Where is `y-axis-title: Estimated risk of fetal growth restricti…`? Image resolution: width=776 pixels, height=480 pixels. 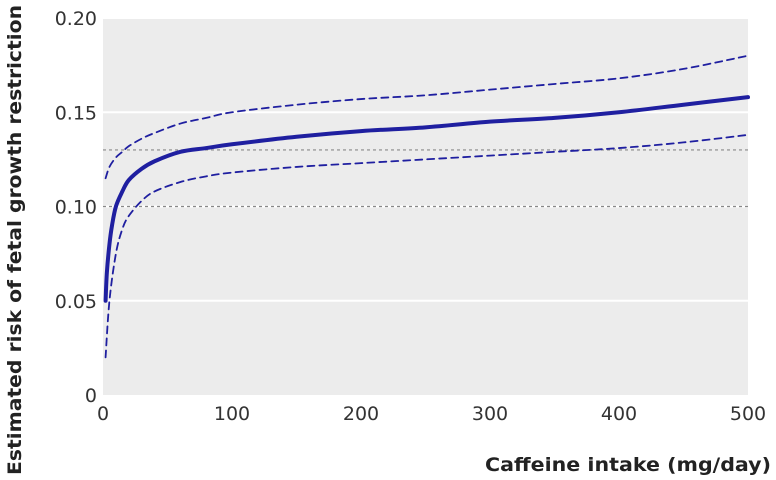
y-axis-title: Estimated risk of fetal growth restricti… is located at coordinates (15, 240).